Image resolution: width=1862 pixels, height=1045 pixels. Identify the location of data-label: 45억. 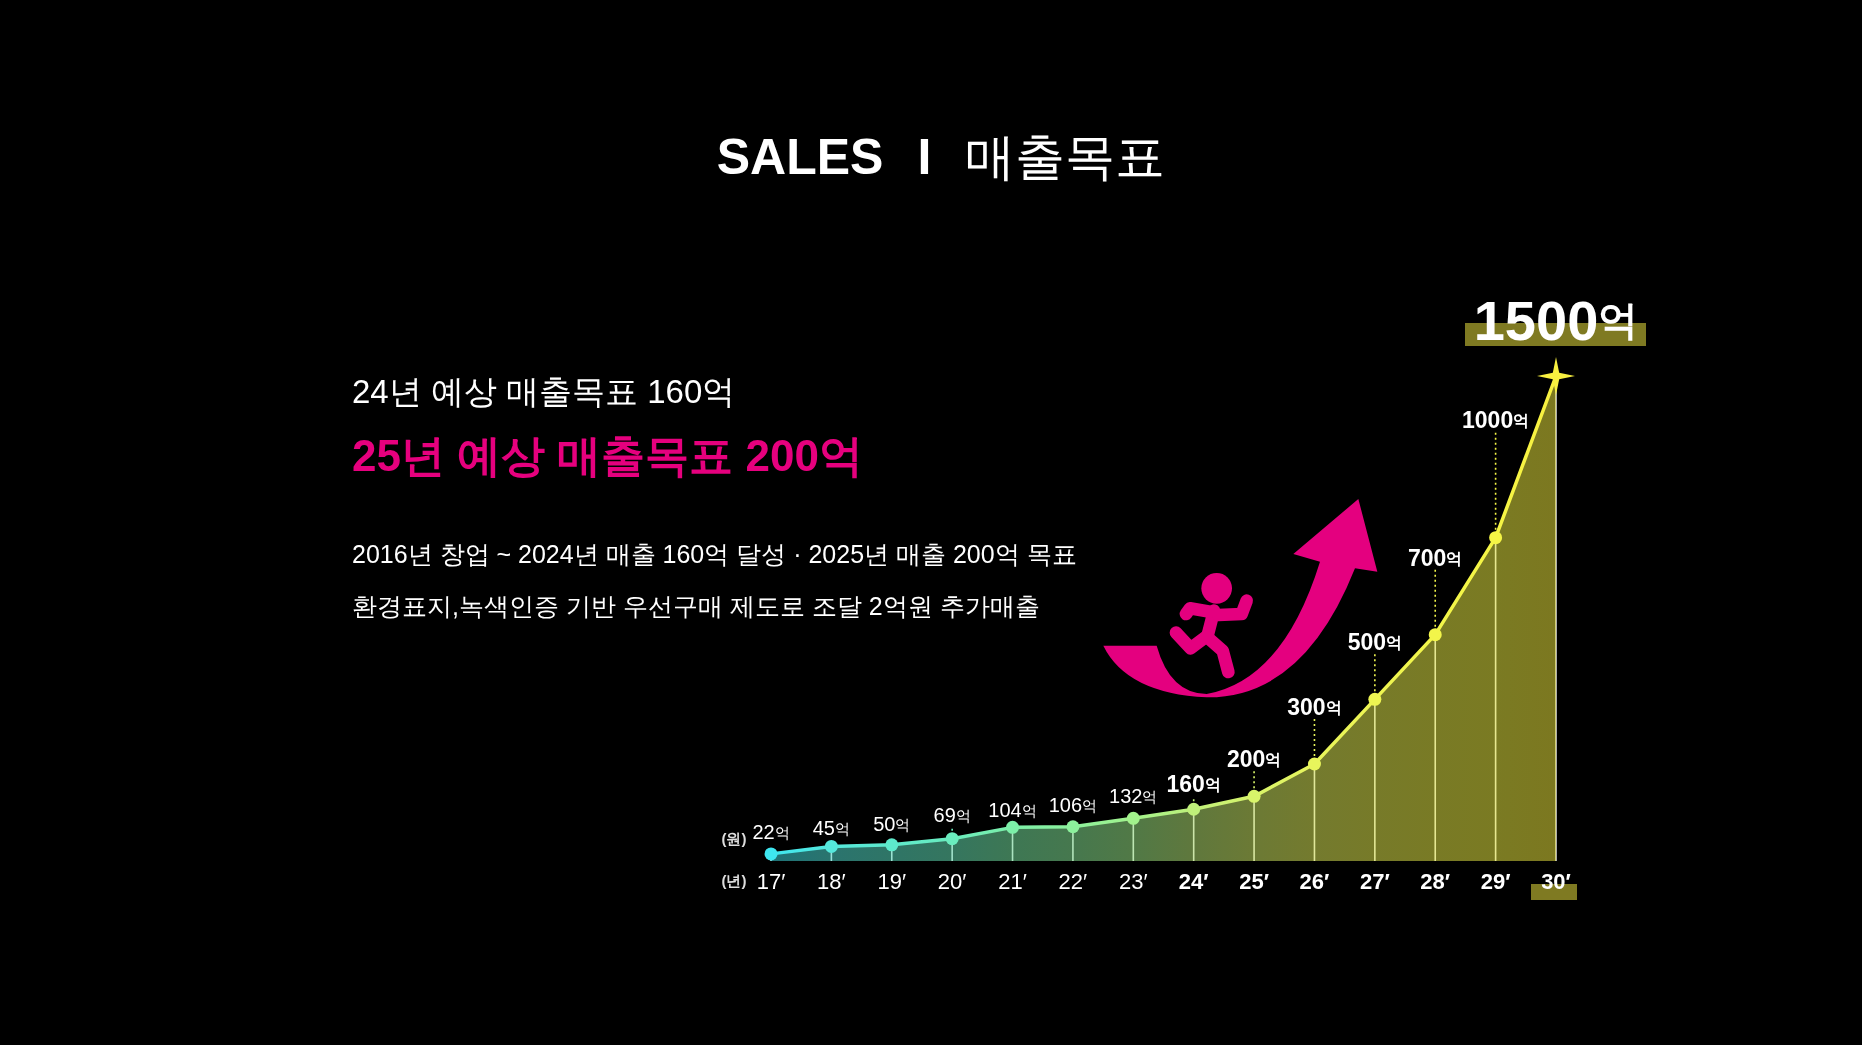
(831, 828).